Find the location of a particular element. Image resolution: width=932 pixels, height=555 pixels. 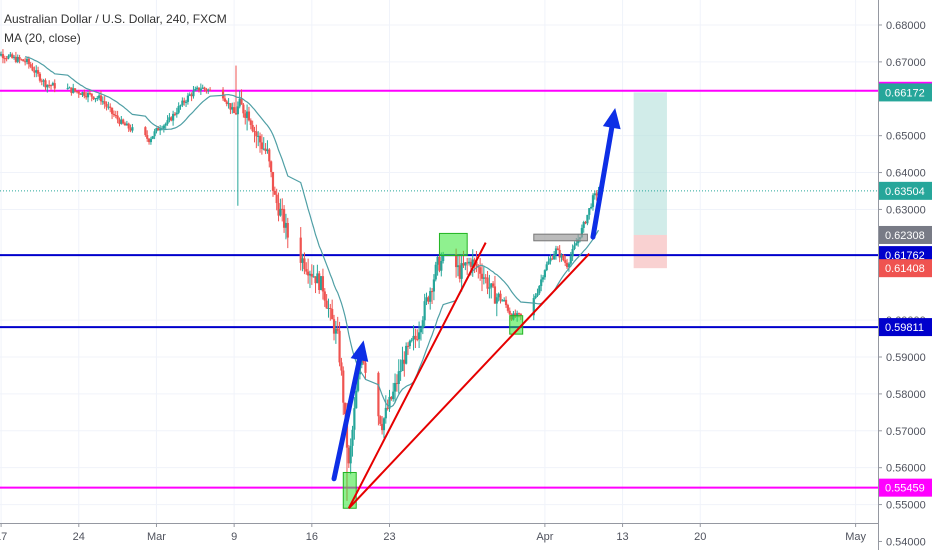

time-tick-label: 24 is located at coordinates (79, 537).